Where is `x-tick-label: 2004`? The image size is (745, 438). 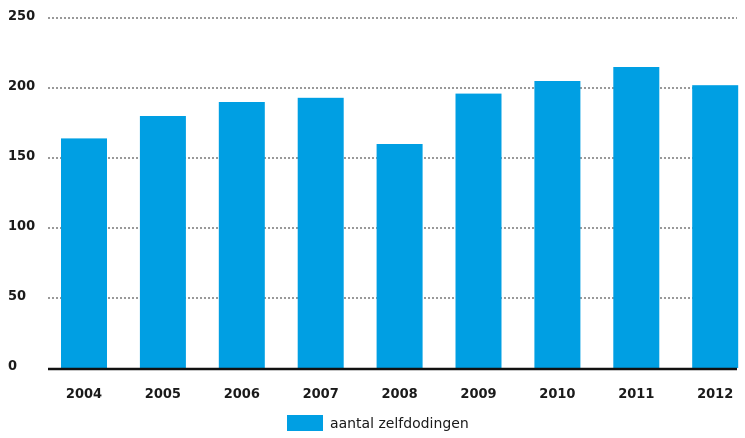 x-tick-label: 2004 is located at coordinates (84, 394).